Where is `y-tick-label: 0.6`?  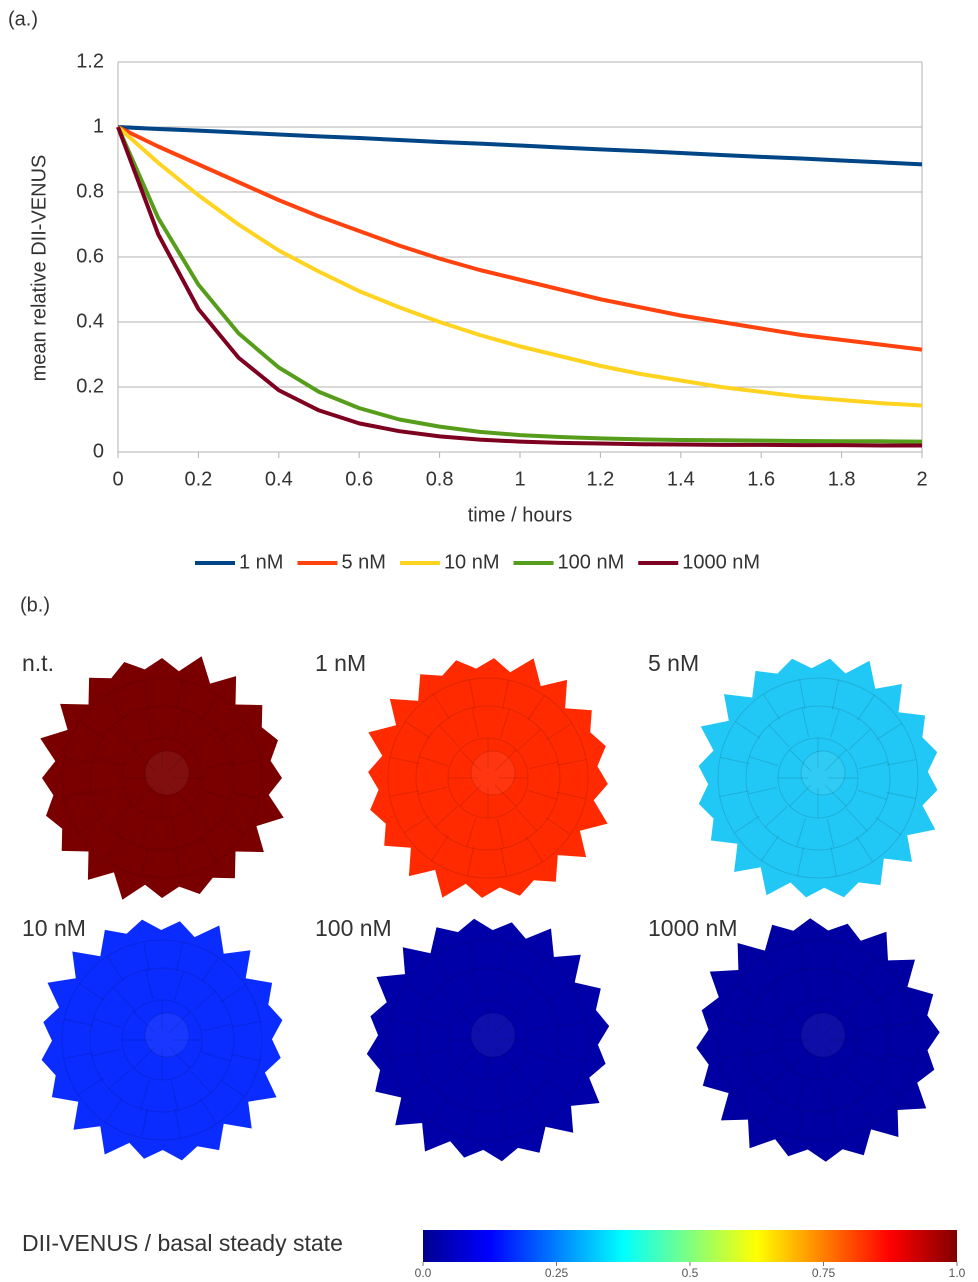 y-tick-label: 0.6 is located at coordinates (90, 256).